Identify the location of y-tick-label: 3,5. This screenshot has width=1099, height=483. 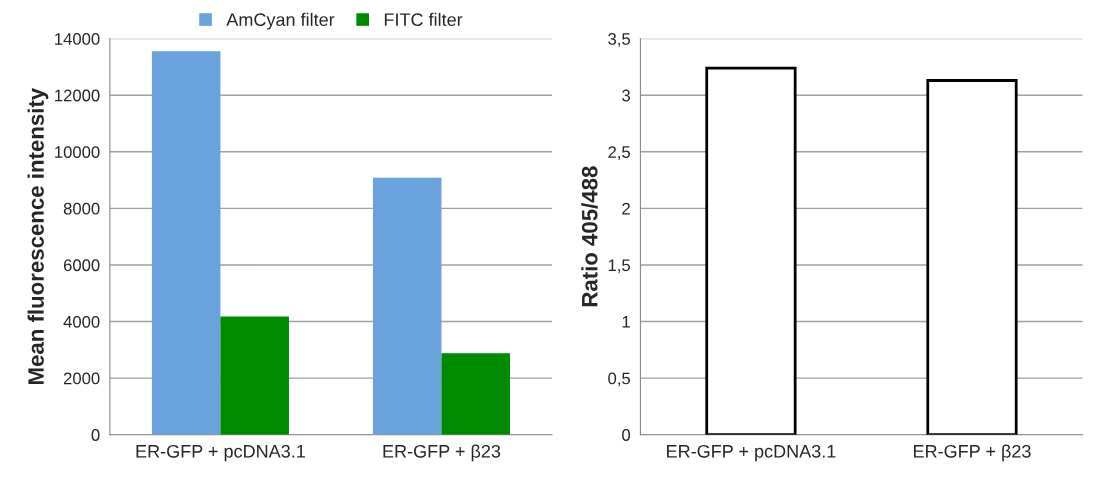
(619, 40).